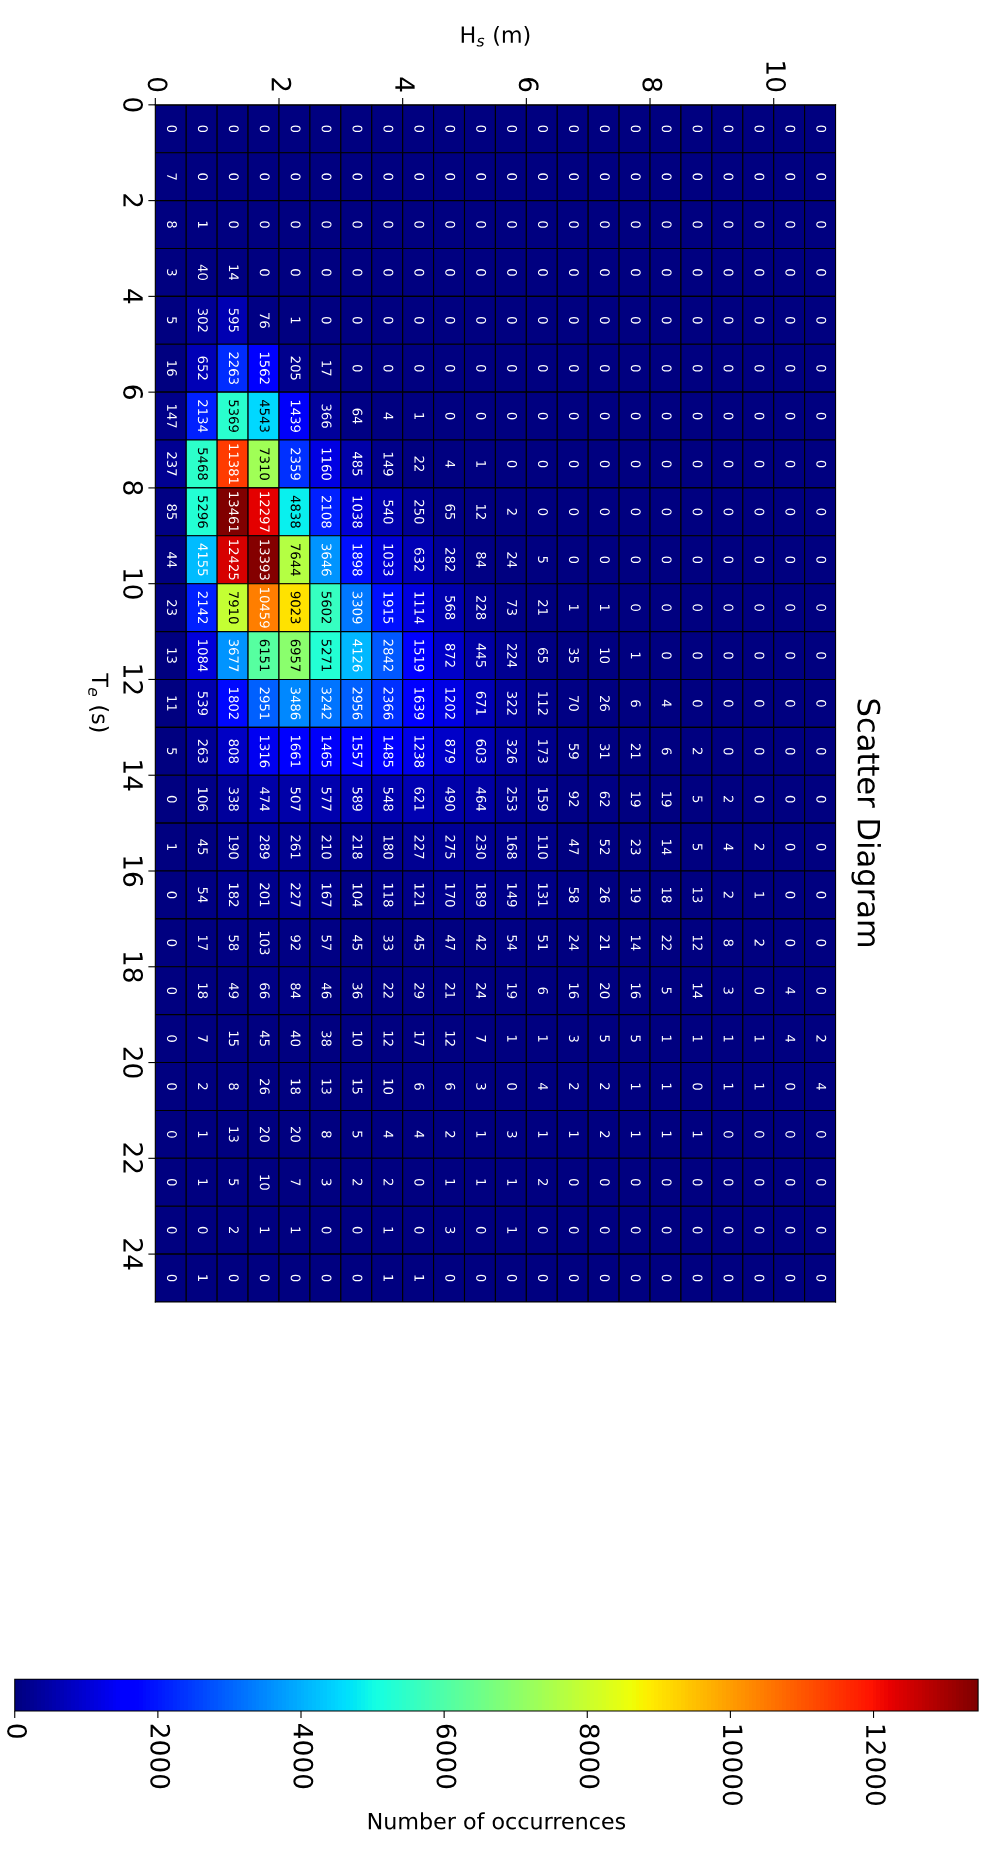  What do you see at coordinates (635, 991) in the screenshot?
I see `data-label: 16` at bounding box center [635, 991].